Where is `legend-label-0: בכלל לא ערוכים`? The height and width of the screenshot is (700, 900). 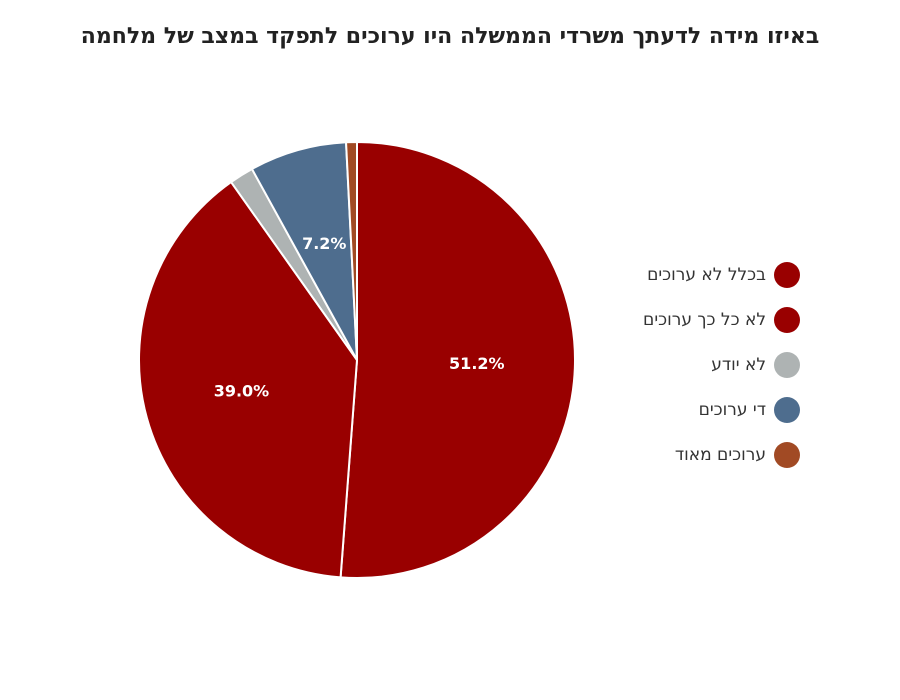 legend-label-0: בכלל לא ערוכים is located at coordinates (706, 274).